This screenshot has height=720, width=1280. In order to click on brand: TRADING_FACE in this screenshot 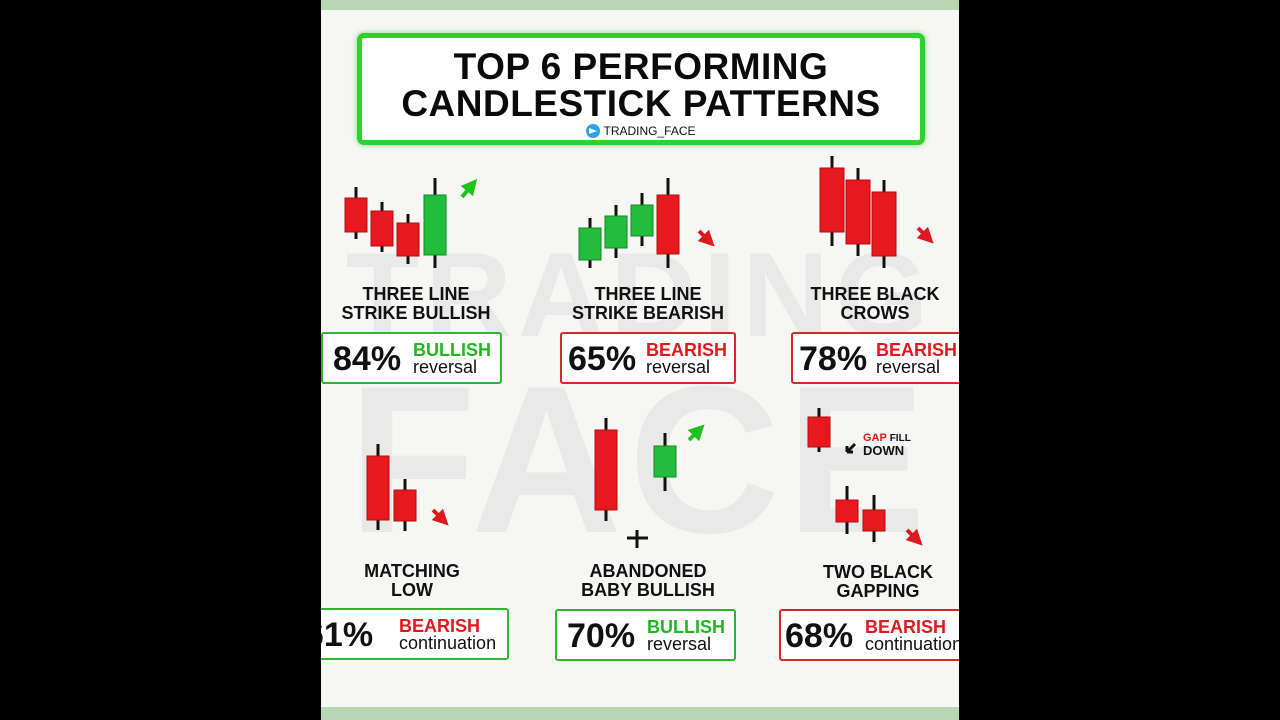, I will do `click(641, 131)`.